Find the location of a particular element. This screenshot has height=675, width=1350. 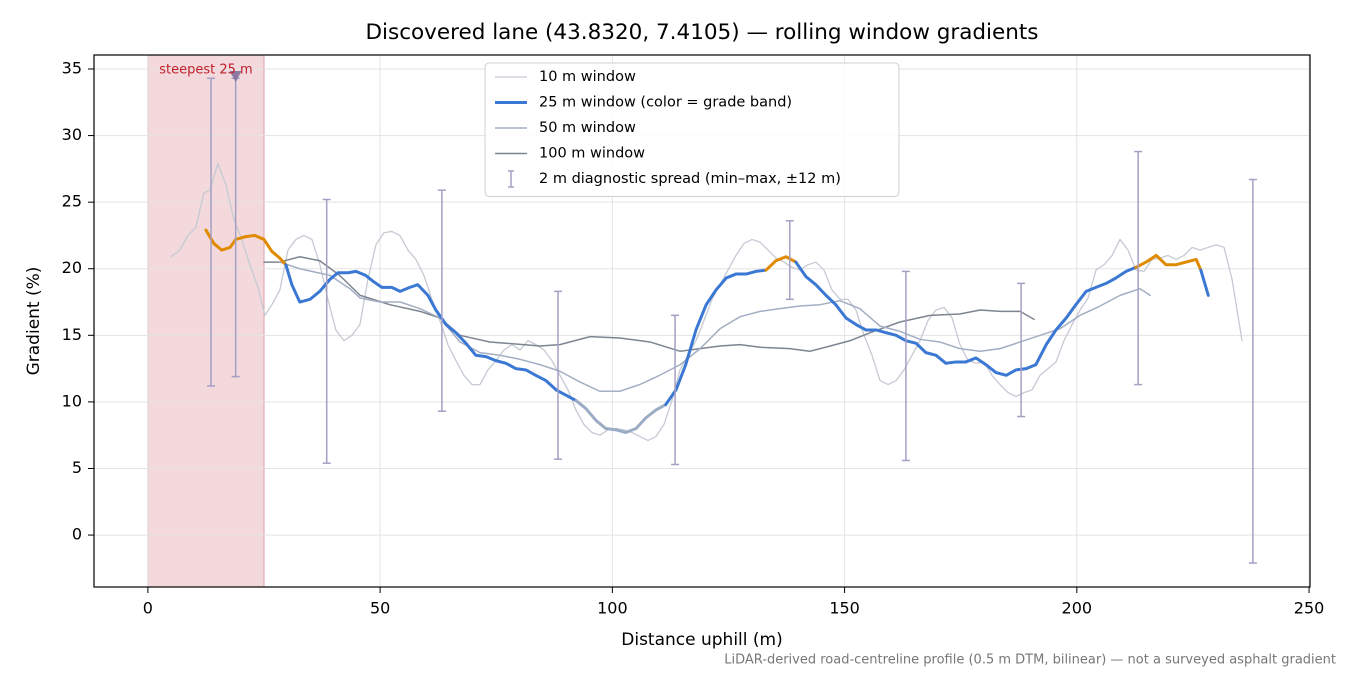

x-tick-label: 100 is located at coordinates (612, 608).